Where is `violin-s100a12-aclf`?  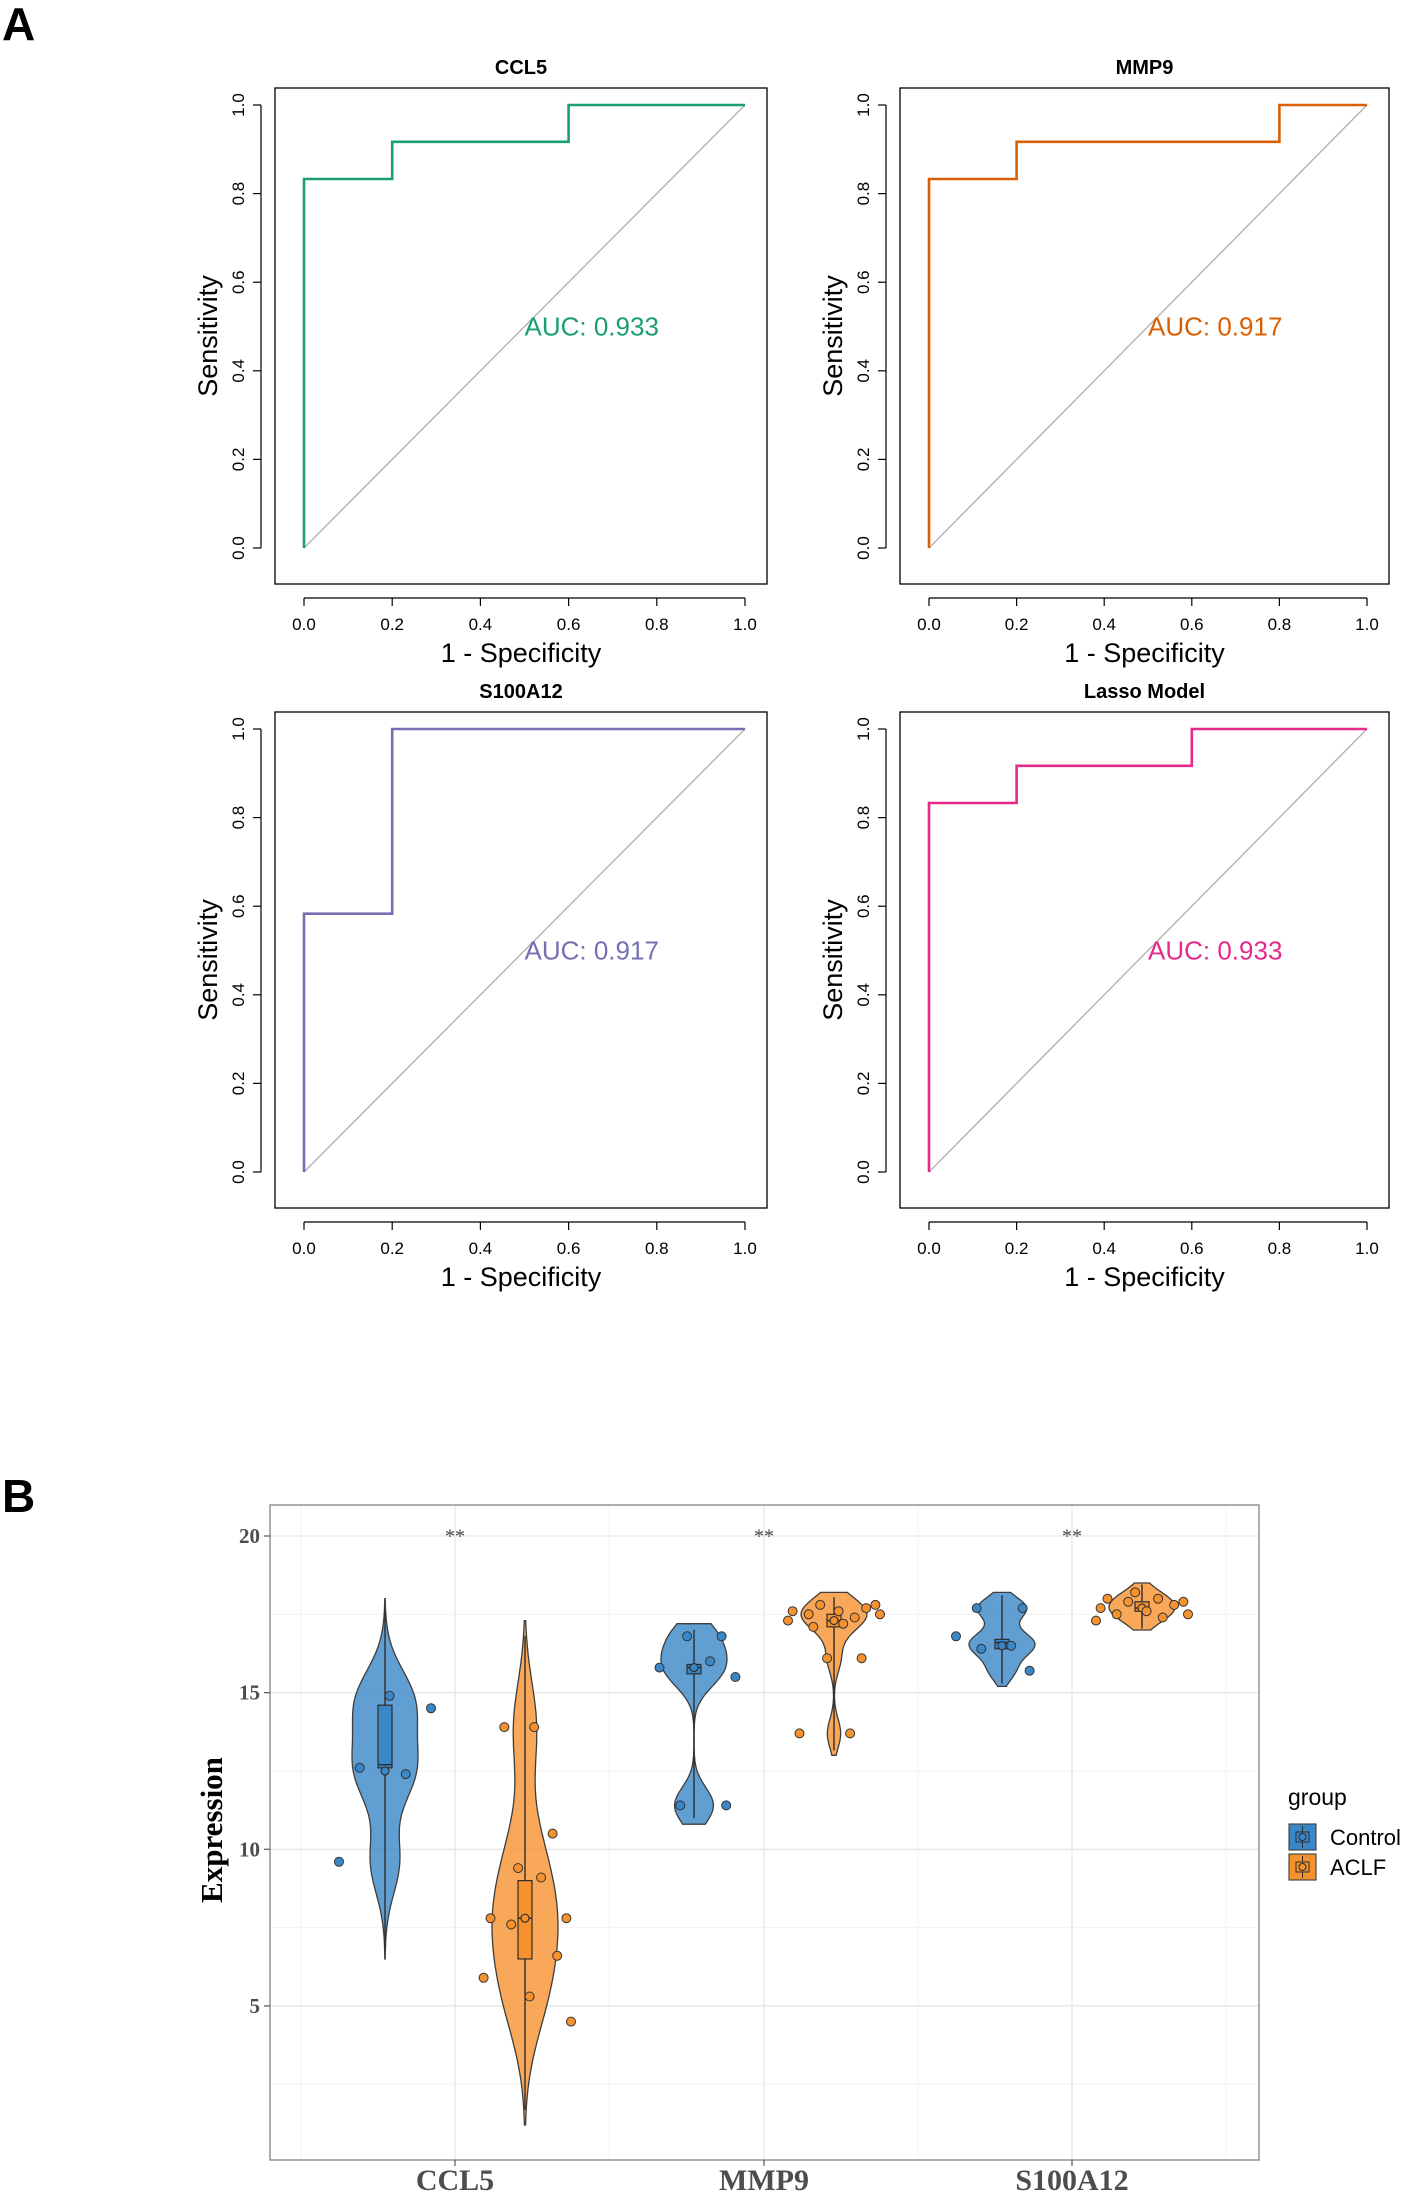
violin-s100a12-aclf is located at coordinates (1142, 1606).